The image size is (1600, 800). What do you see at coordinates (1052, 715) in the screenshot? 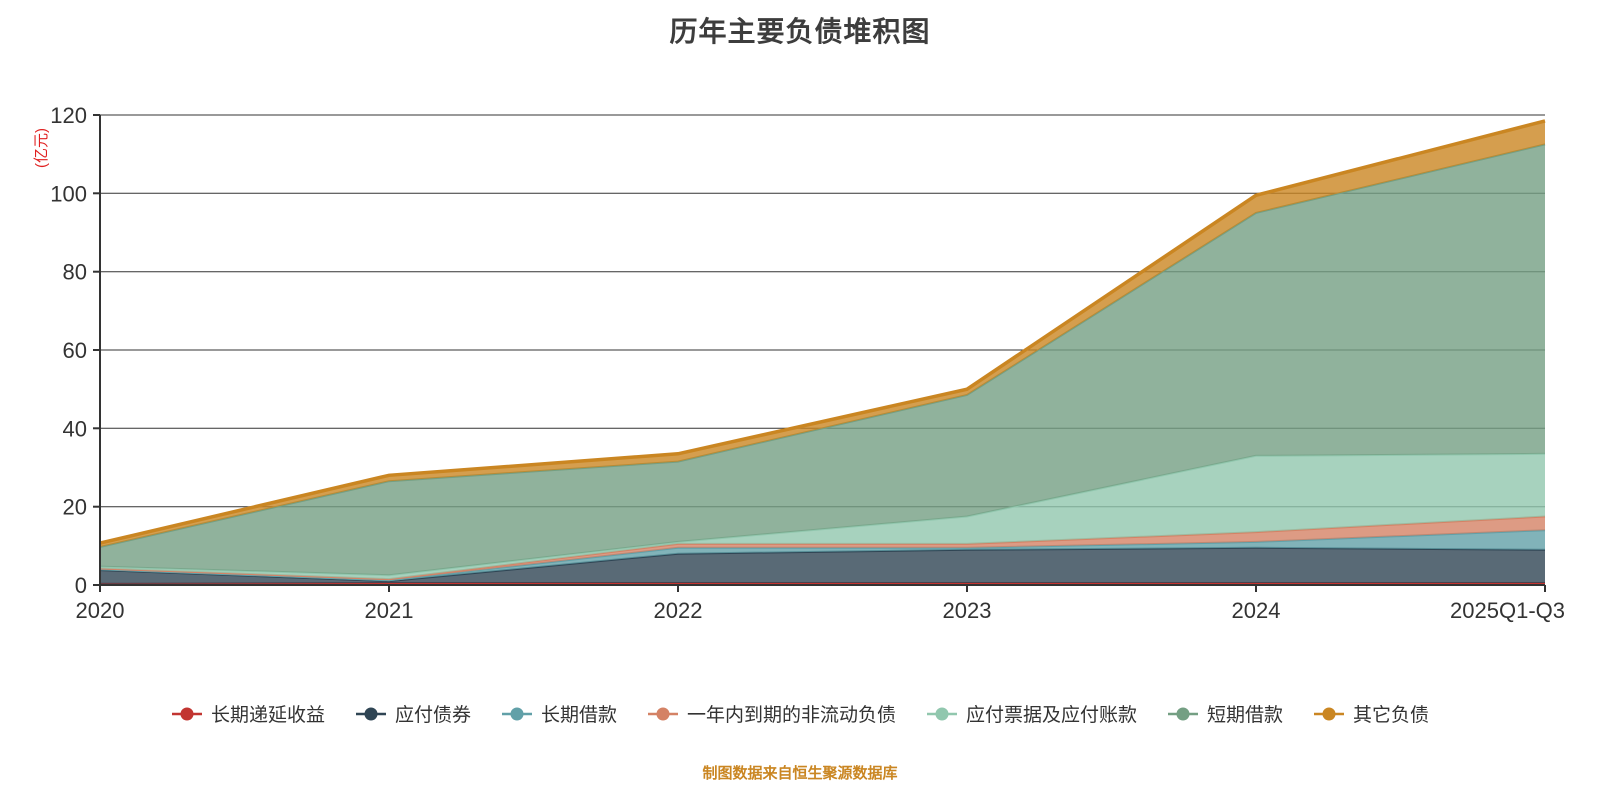
I see `legend-item-label: 应付票据及应付账款` at bounding box center [1052, 715].